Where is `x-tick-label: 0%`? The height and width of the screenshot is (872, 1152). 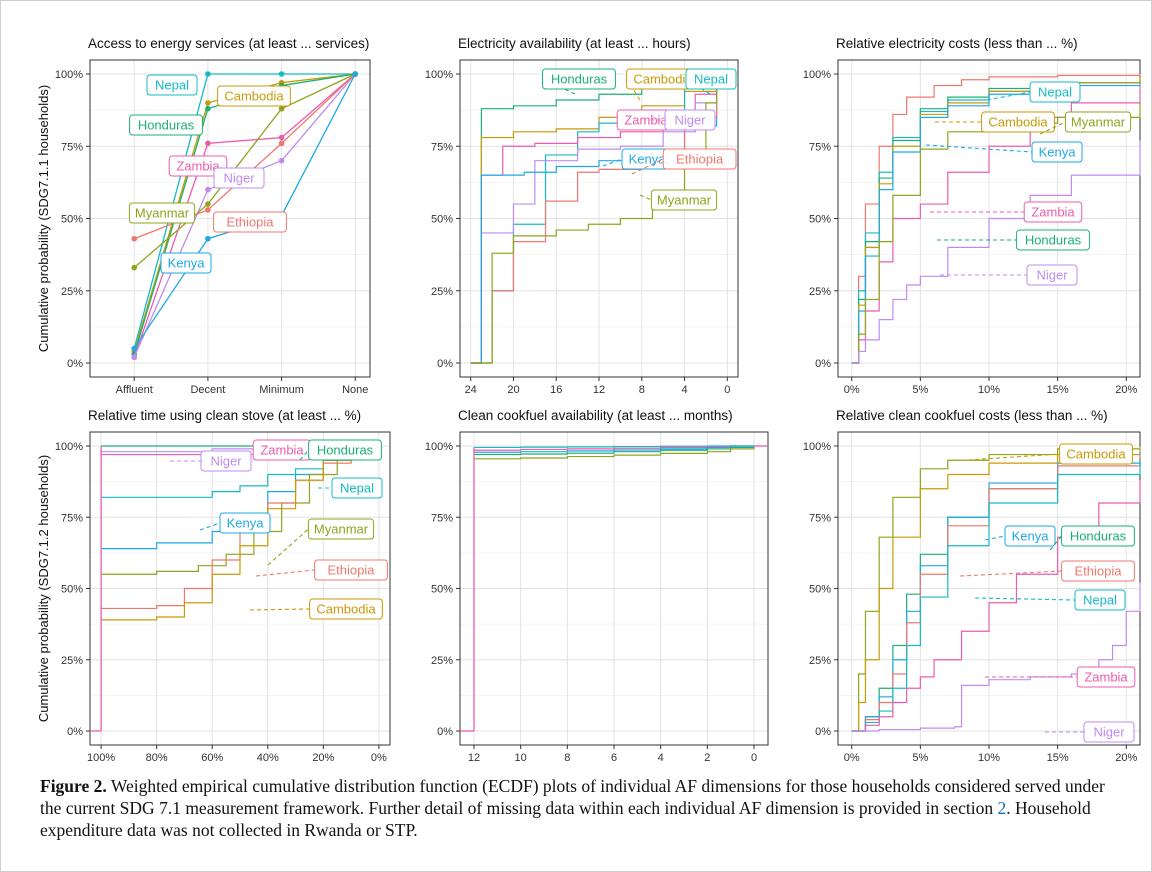
x-tick-label: 0% is located at coordinates (852, 390).